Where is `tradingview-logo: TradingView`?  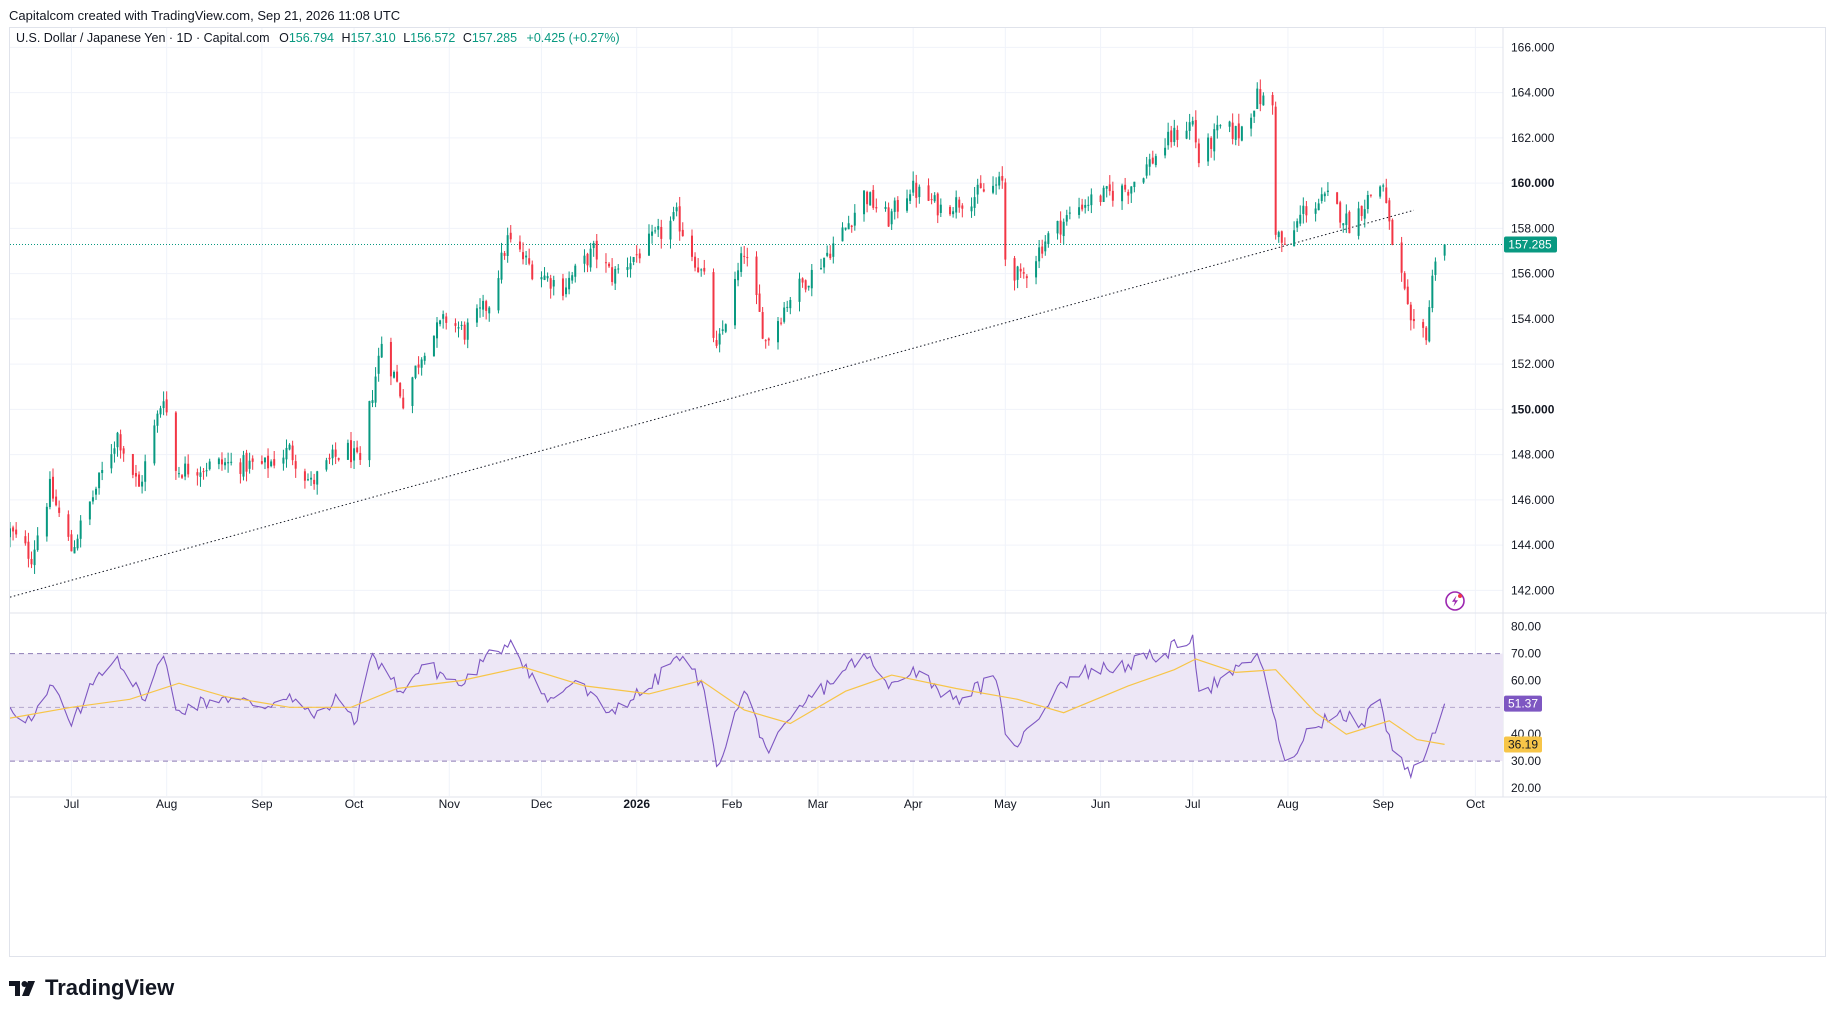 tradingview-logo: TradingView is located at coordinates (91, 988).